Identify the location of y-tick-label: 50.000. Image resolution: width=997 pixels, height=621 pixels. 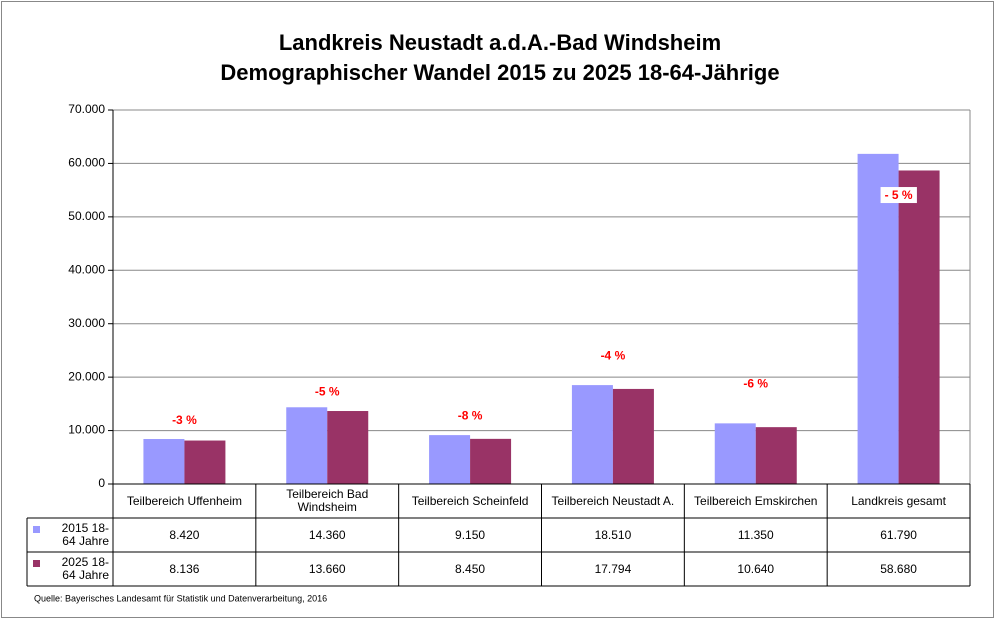
(86, 216).